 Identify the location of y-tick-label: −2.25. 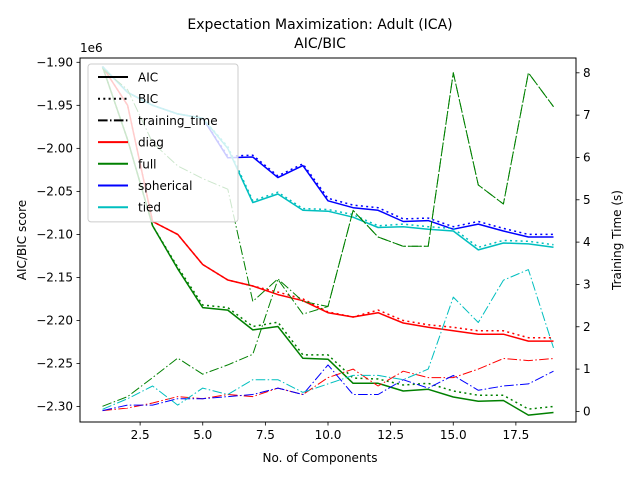
(54, 363).